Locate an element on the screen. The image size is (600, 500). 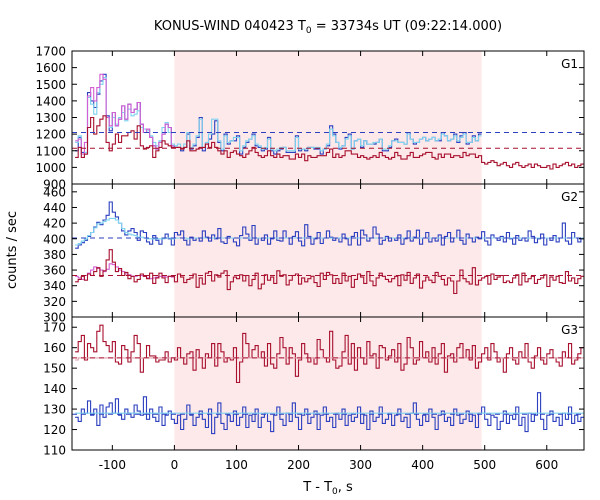
y-tick-label-g1: 1000 is located at coordinates (50, 168).